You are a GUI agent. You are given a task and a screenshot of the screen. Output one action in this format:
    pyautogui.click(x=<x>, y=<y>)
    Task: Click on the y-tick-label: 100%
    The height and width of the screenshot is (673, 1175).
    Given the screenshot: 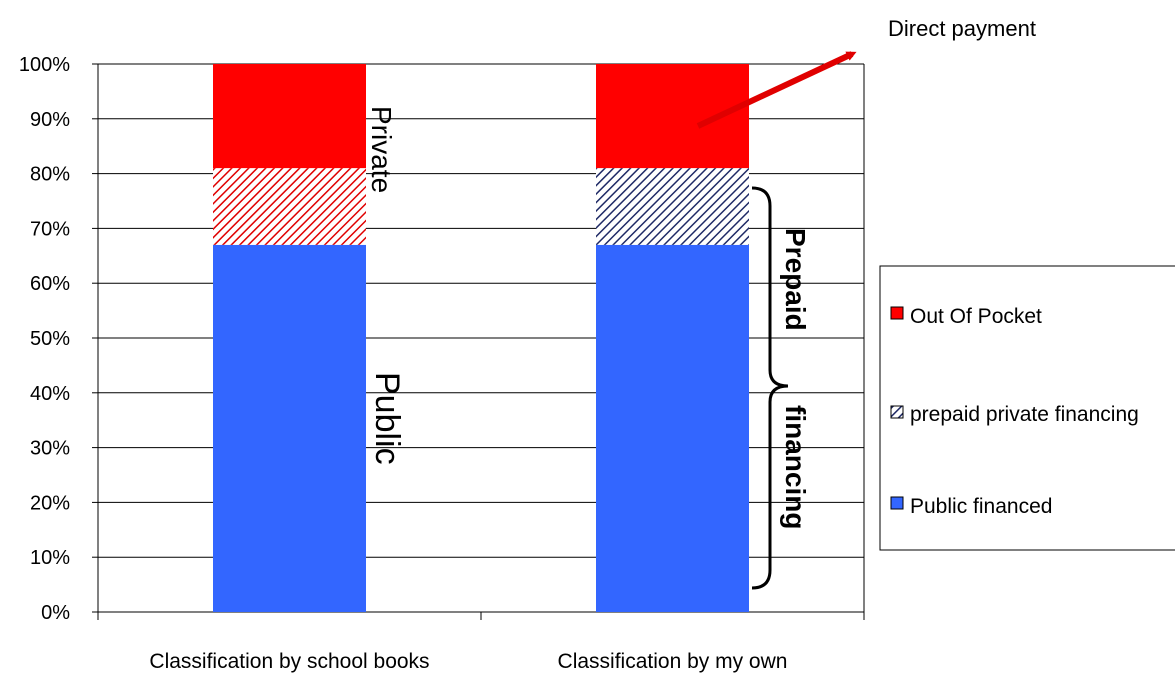 What is the action you would take?
    pyautogui.click(x=44, y=65)
    